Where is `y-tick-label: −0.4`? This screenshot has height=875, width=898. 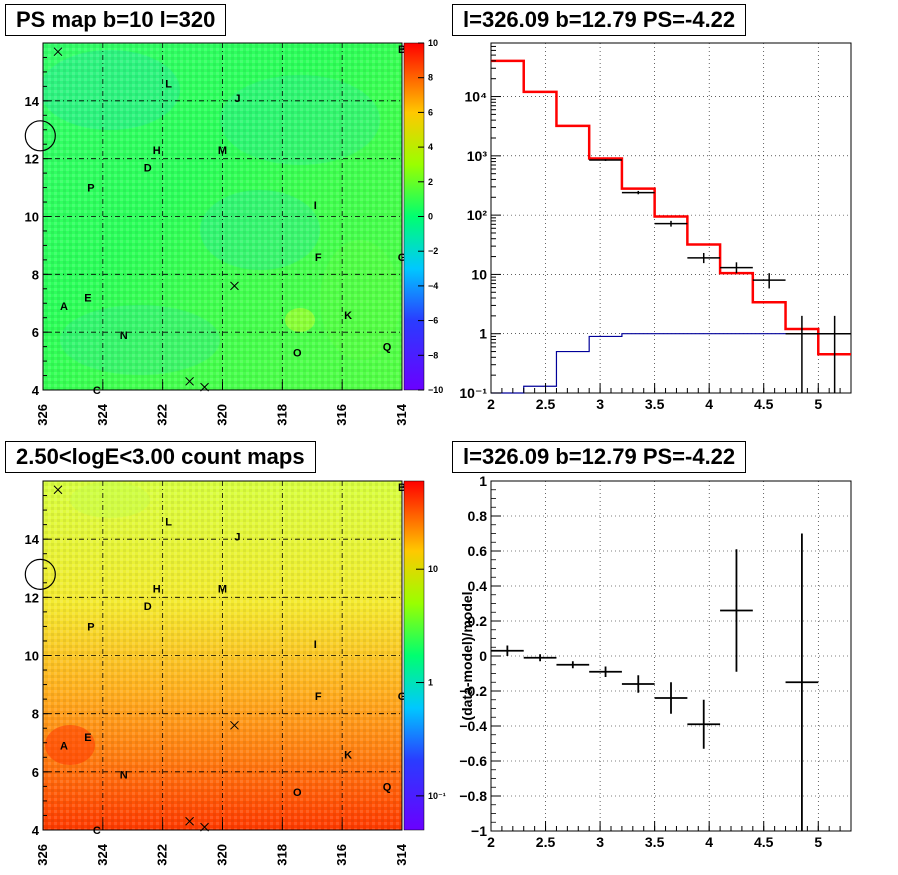
y-tick-label: −0.4 is located at coordinates (473, 726).